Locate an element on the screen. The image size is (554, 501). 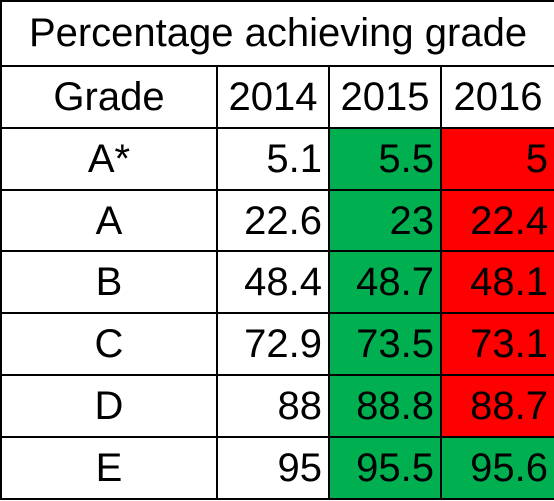
table-title-cell: Percentage achieving grade is located at coordinates (277, 33).